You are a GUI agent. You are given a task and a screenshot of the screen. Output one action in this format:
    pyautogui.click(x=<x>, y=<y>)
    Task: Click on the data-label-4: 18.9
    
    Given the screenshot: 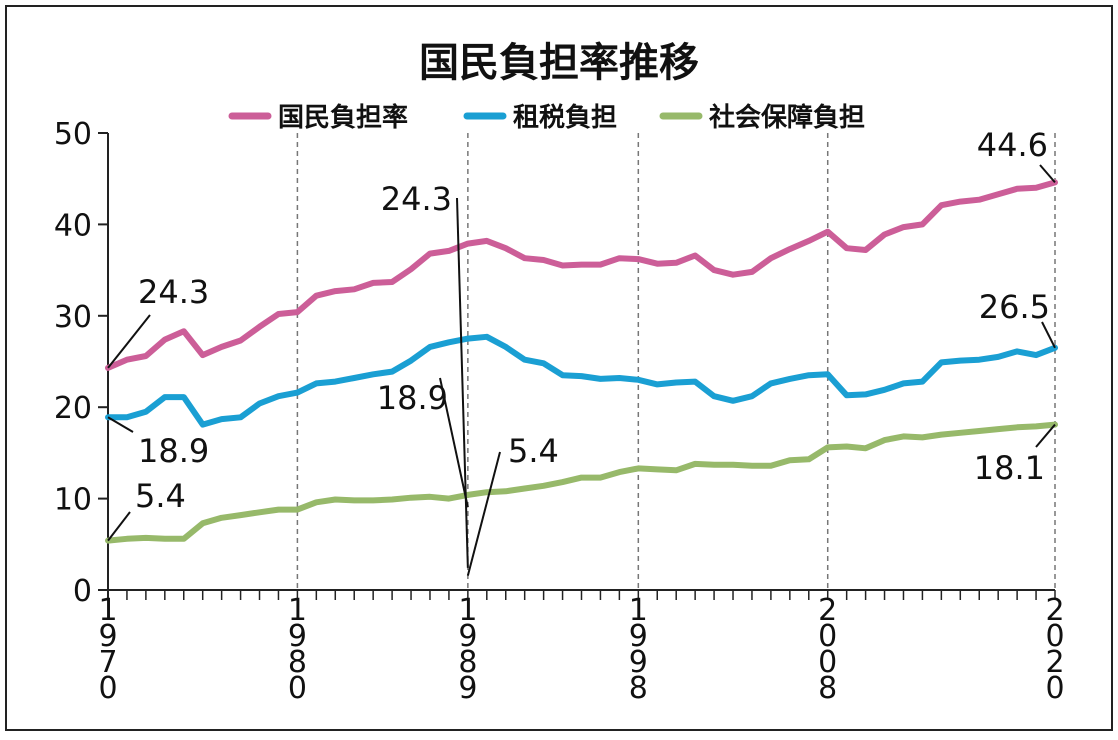 What is the action you would take?
    pyautogui.click(x=412, y=398)
    